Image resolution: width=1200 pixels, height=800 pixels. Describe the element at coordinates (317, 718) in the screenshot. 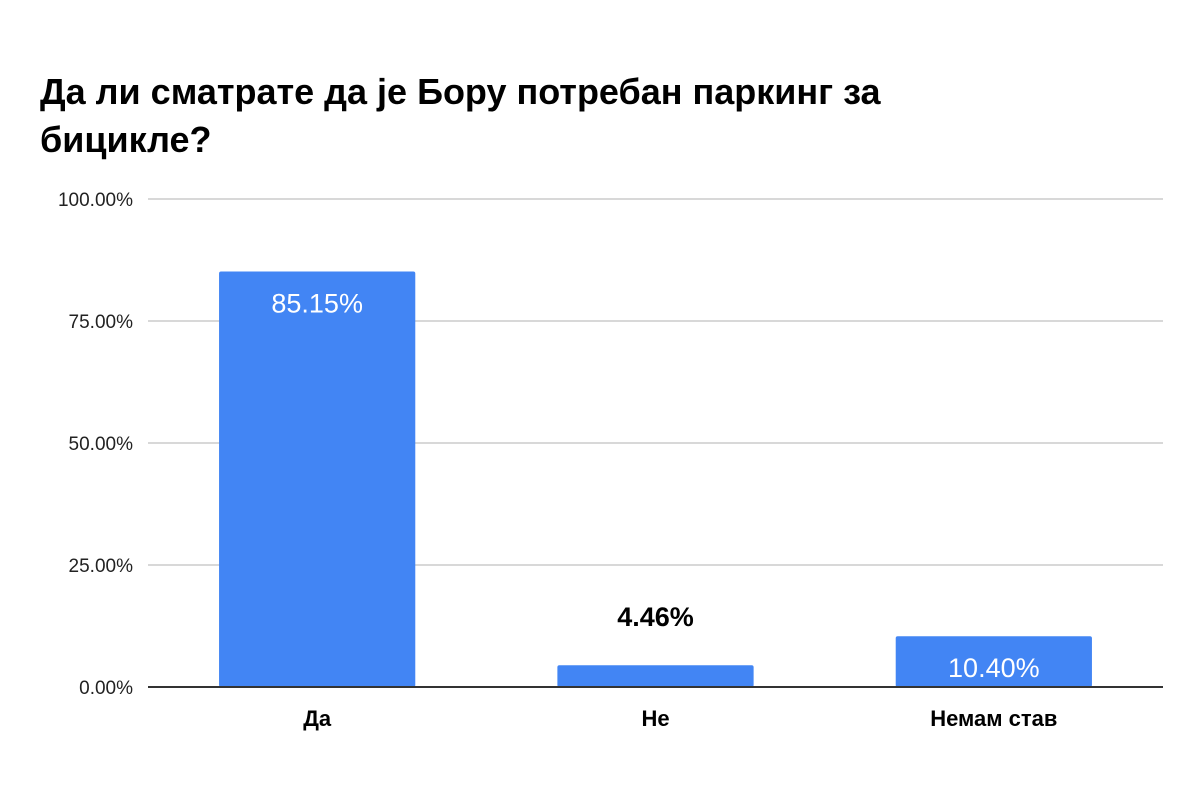

I see `x-category-label: Да` at that location.